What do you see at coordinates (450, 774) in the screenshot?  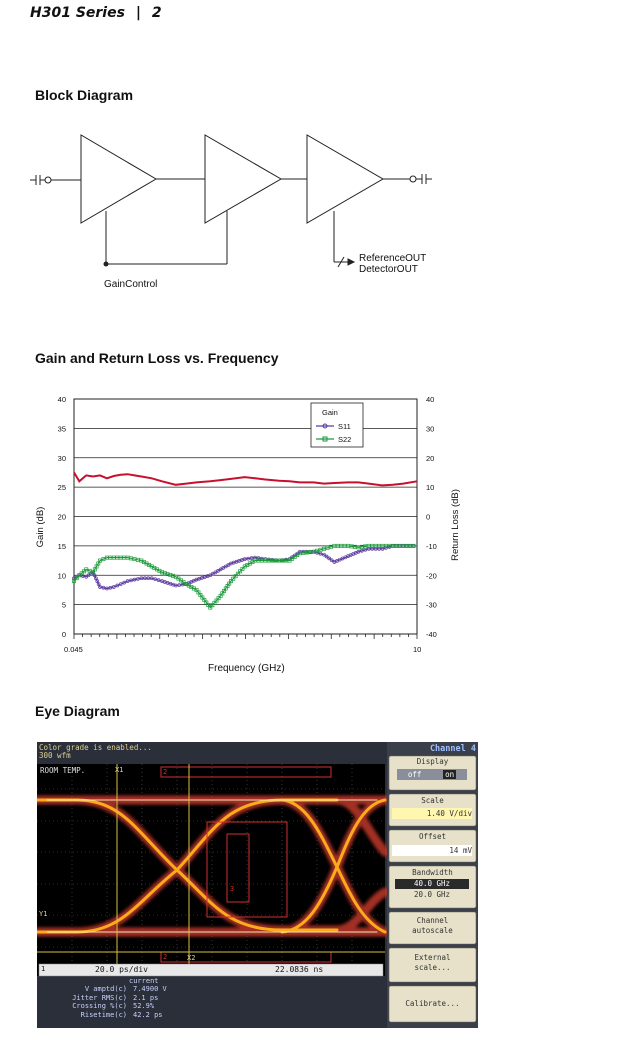 I see `display-on-option: on` at bounding box center [450, 774].